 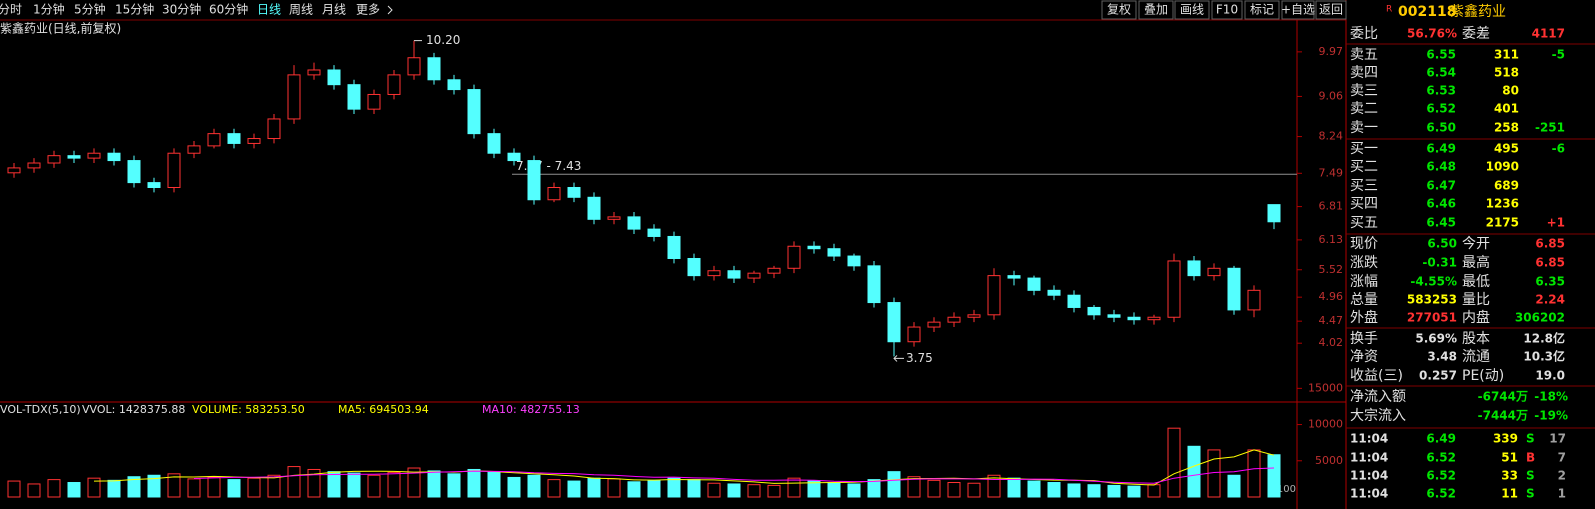 I want to click on panel-value: 11, so click(x=1509, y=494).